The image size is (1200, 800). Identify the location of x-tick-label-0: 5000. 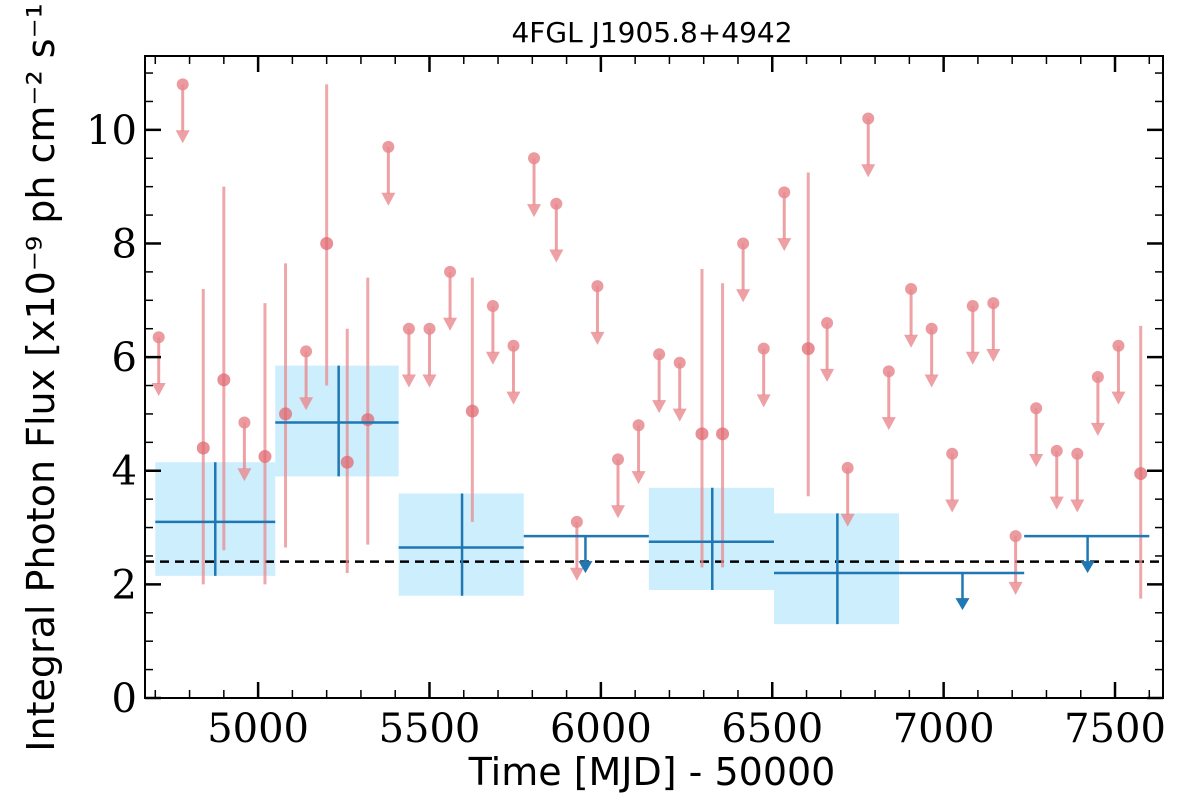
(258, 729).